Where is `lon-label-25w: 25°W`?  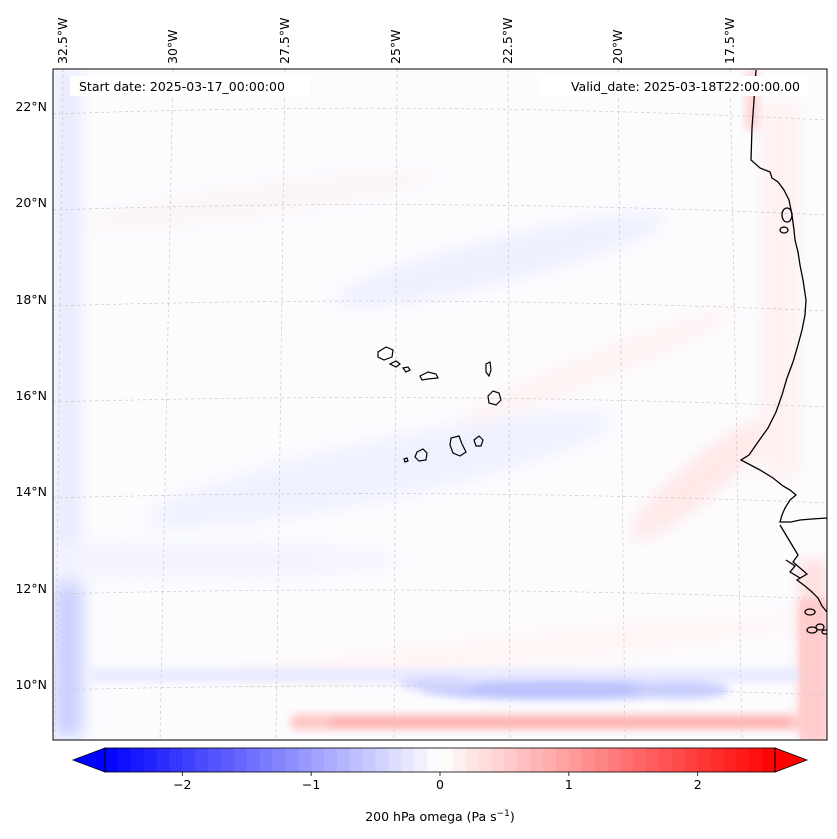
lon-label-25w: 25°W is located at coordinates (395, 46).